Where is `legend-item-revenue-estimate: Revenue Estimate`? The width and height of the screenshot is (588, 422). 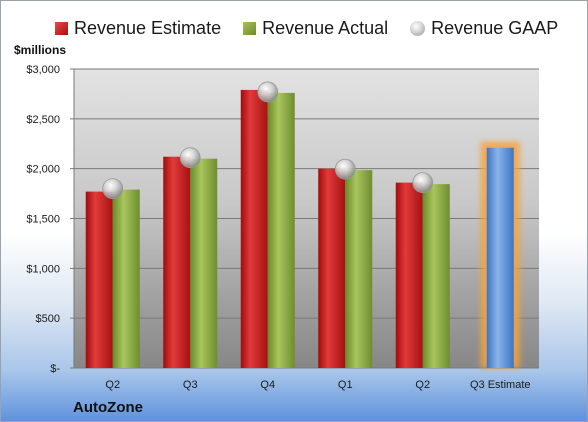 legend-item-revenue-estimate: Revenue Estimate is located at coordinates (138, 28).